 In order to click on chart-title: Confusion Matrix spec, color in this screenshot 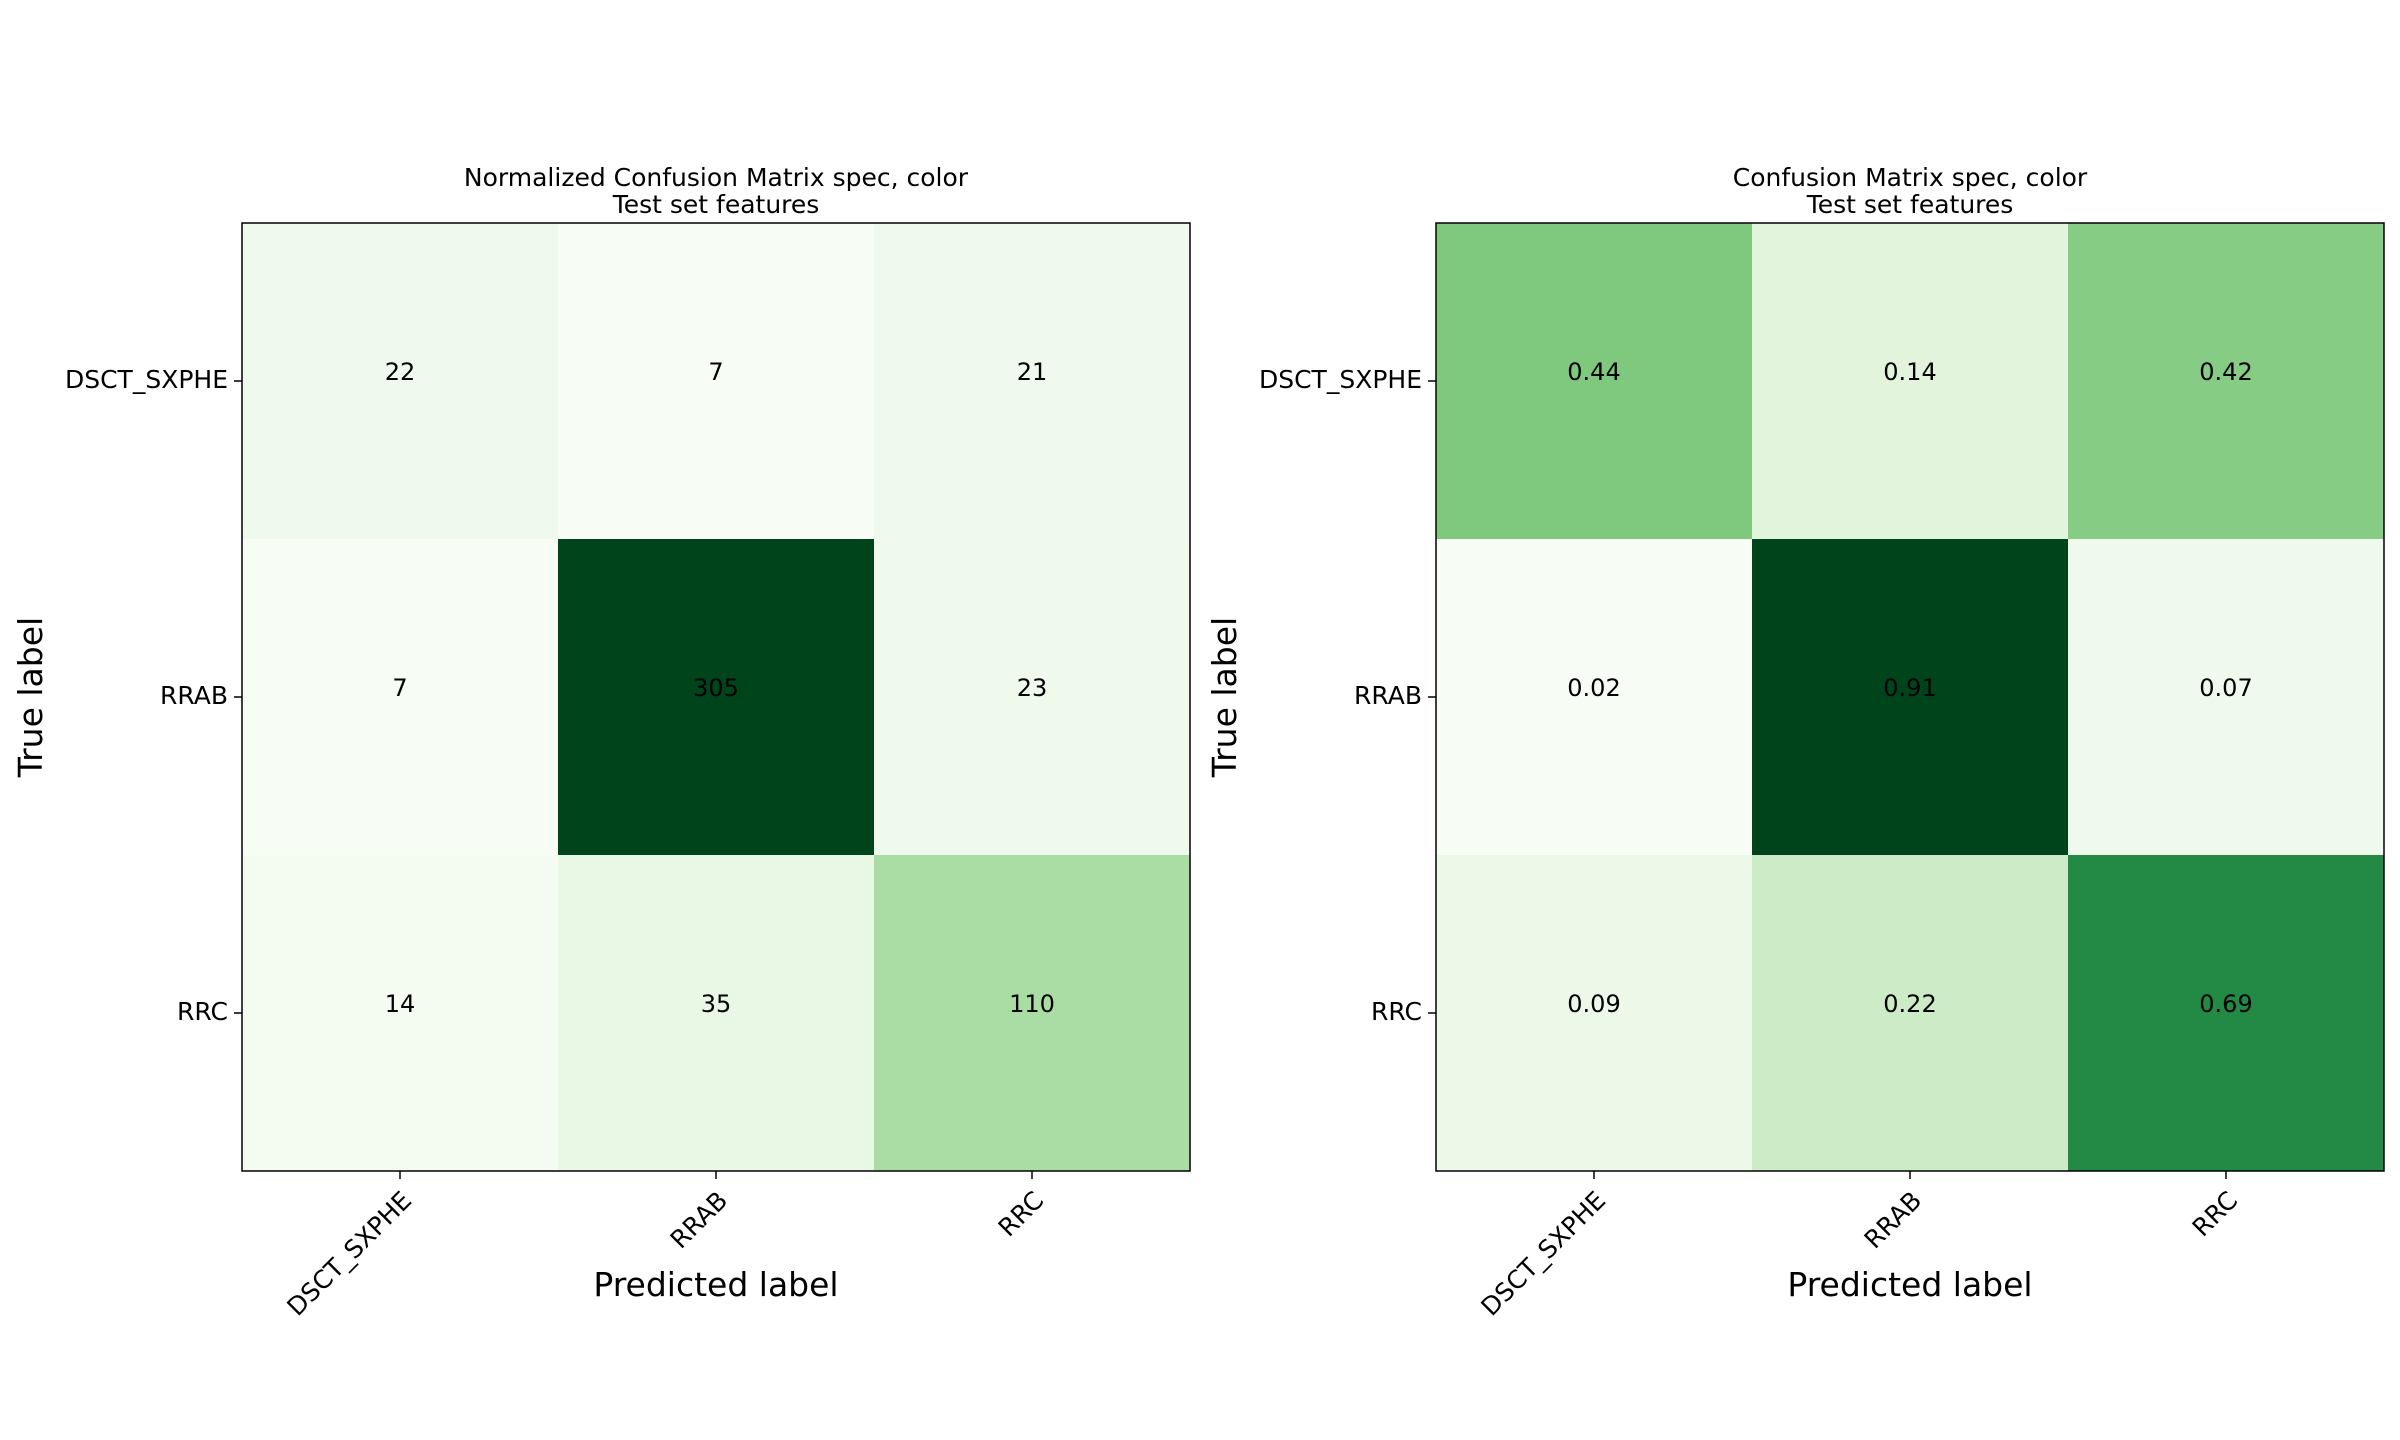, I will do `click(1910, 177)`.